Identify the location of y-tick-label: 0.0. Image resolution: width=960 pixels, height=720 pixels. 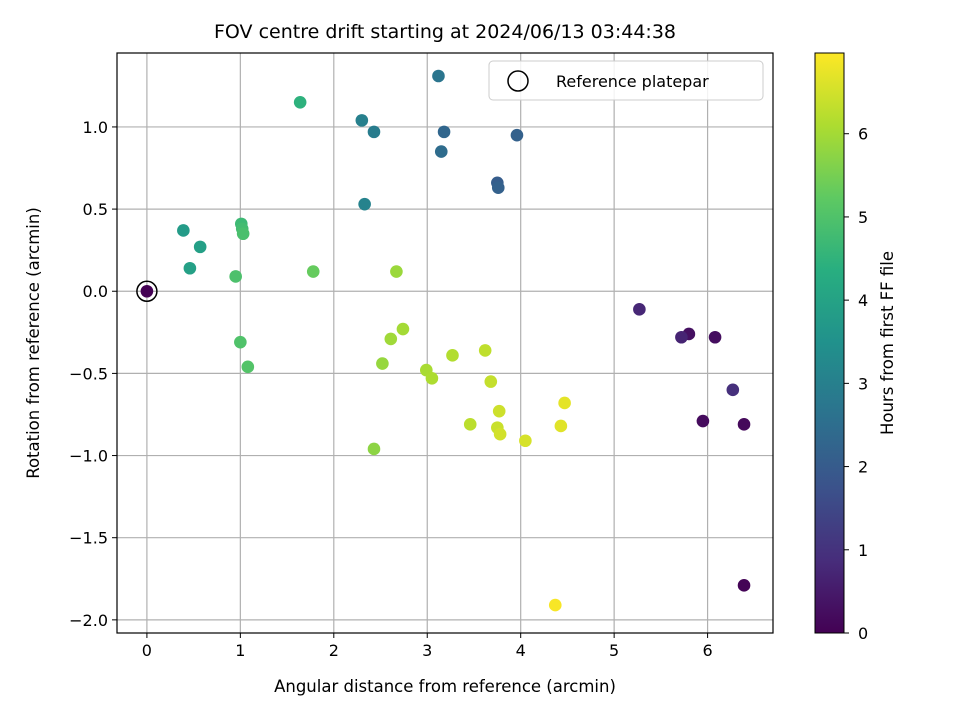
(95, 291).